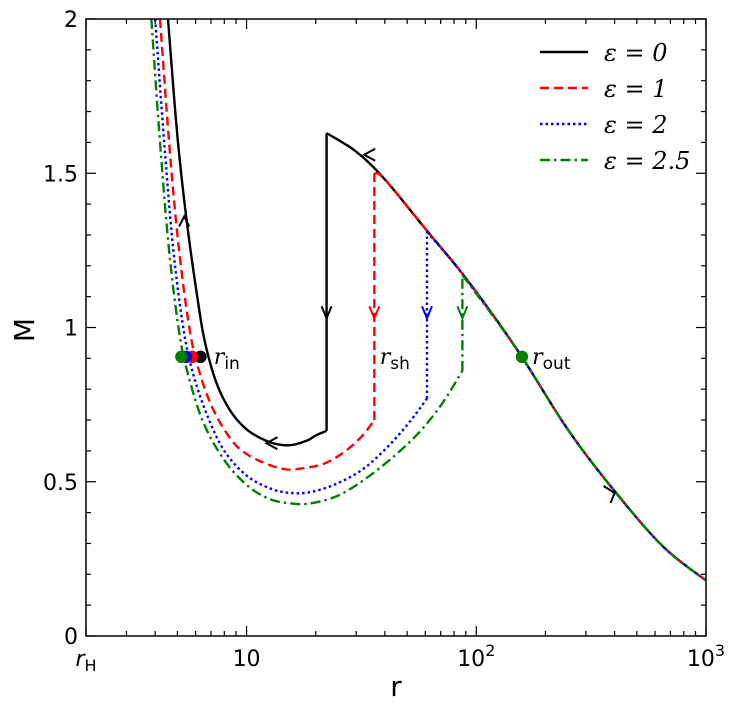  I want to click on y-axis-label: M, so click(24, 330).